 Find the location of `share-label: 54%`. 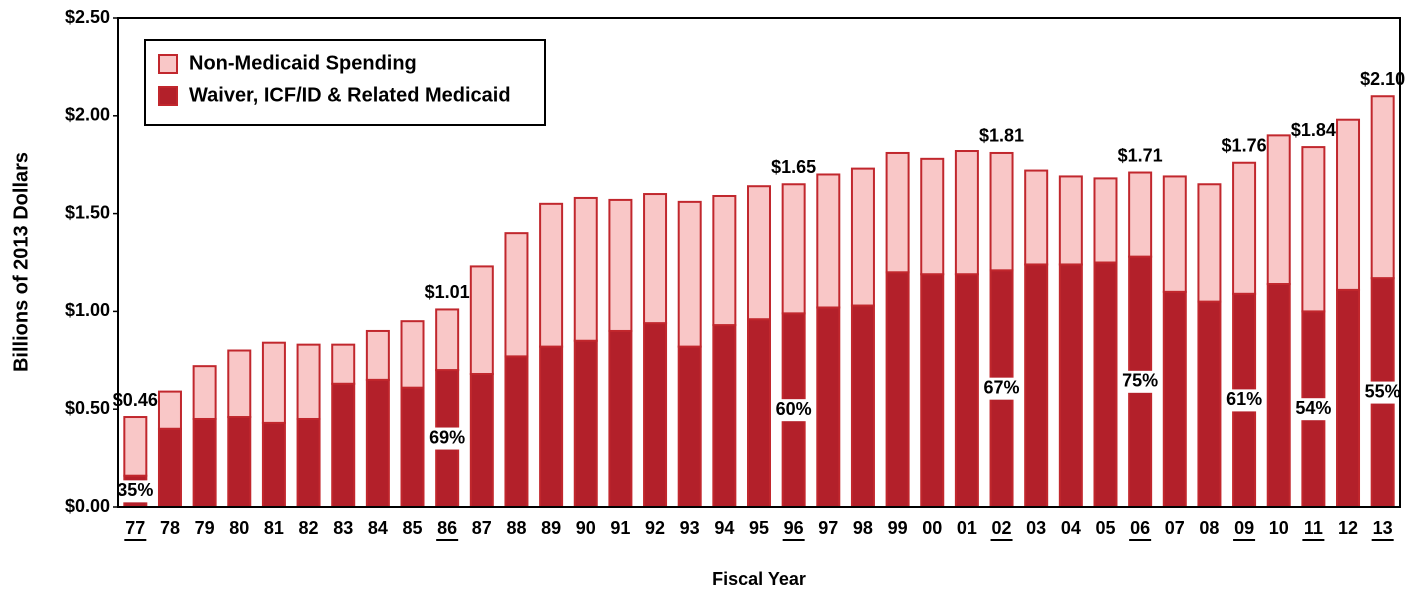

share-label: 54% is located at coordinates (1313, 408).